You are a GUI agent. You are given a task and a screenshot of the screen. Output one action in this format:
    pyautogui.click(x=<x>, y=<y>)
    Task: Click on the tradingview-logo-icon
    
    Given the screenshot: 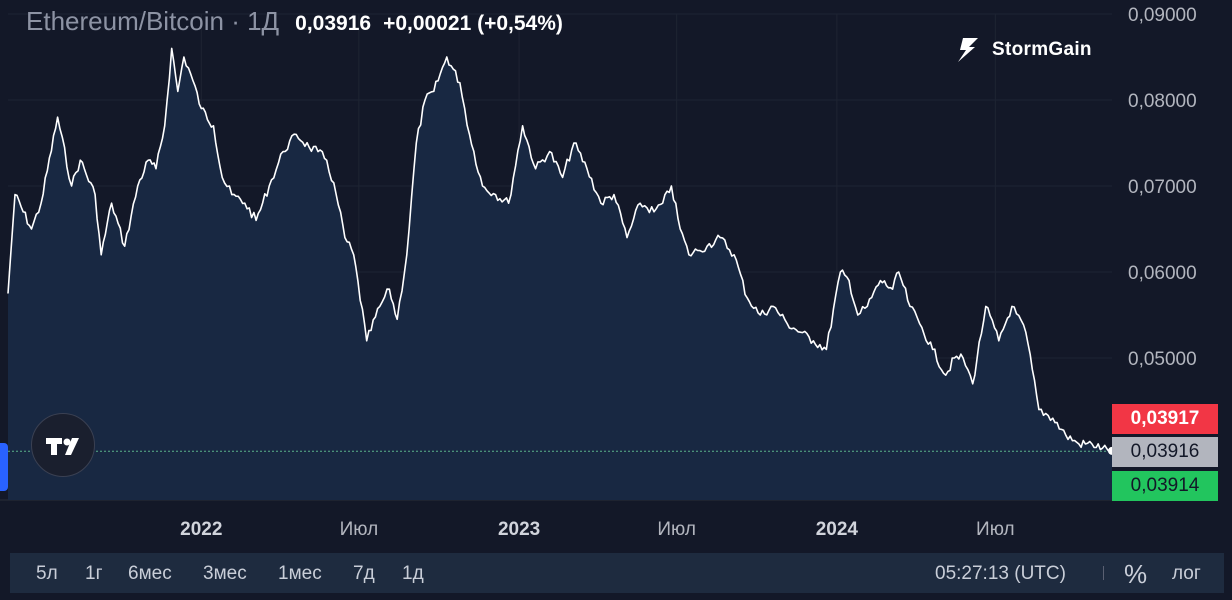 What is the action you would take?
    pyautogui.click(x=62, y=446)
    